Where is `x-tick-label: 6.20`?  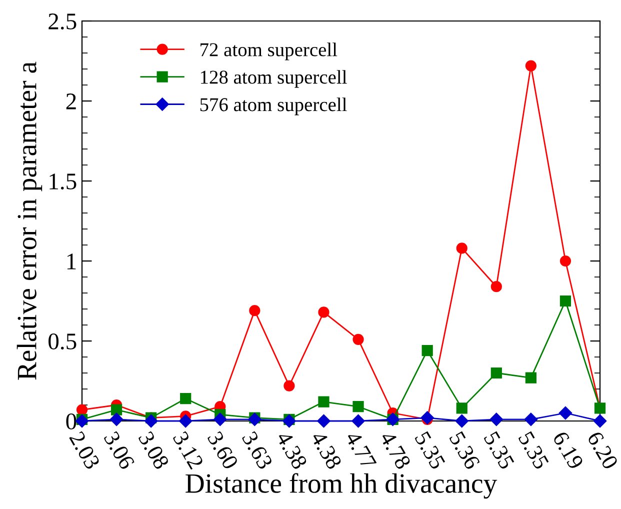 x-tick-label: 6.20 is located at coordinates (602, 450).